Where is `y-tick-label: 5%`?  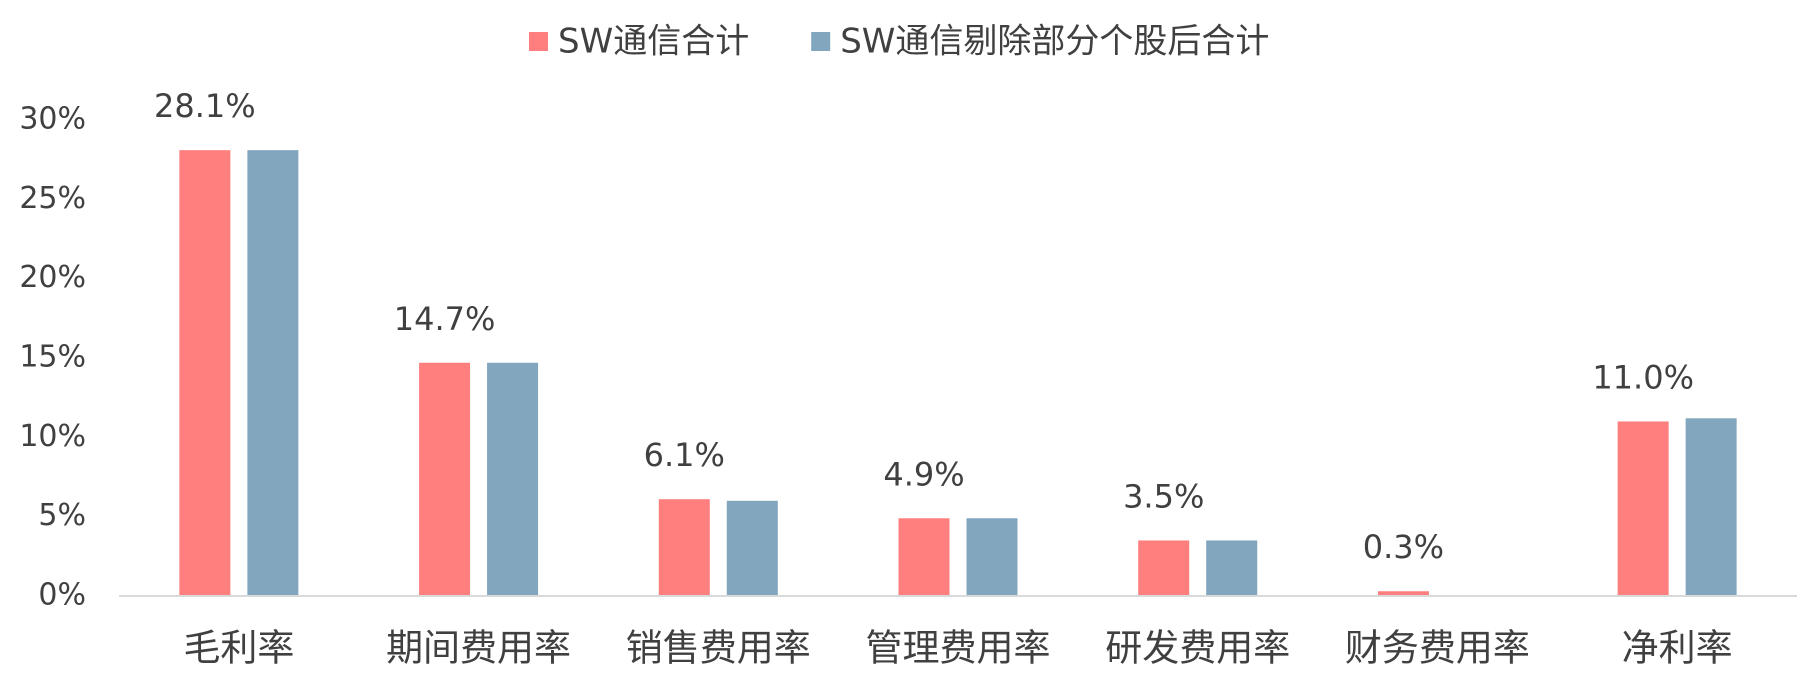
y-tick-label: 5% is located at coordinates (62, 515).